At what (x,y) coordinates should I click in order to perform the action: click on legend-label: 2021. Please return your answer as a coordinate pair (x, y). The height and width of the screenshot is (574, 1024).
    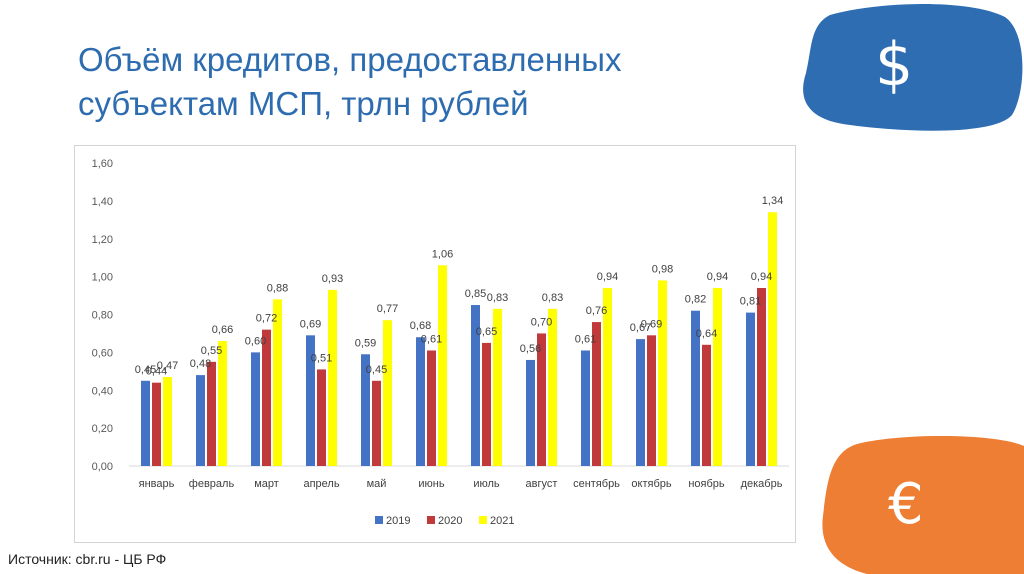
    Looking at the image, I should click on (502, 521).